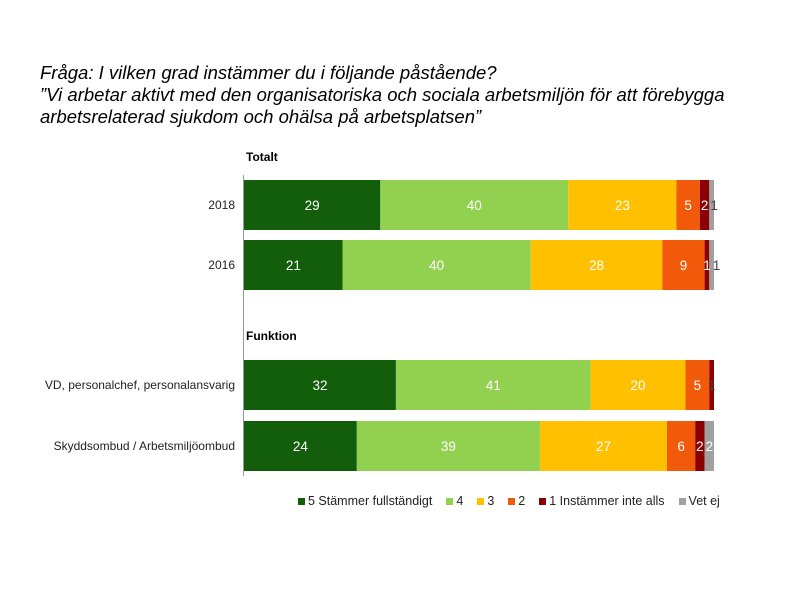 This screenshot has width=800, height=600. I want to click on legend-item: Vet ej, so click(699, 501).